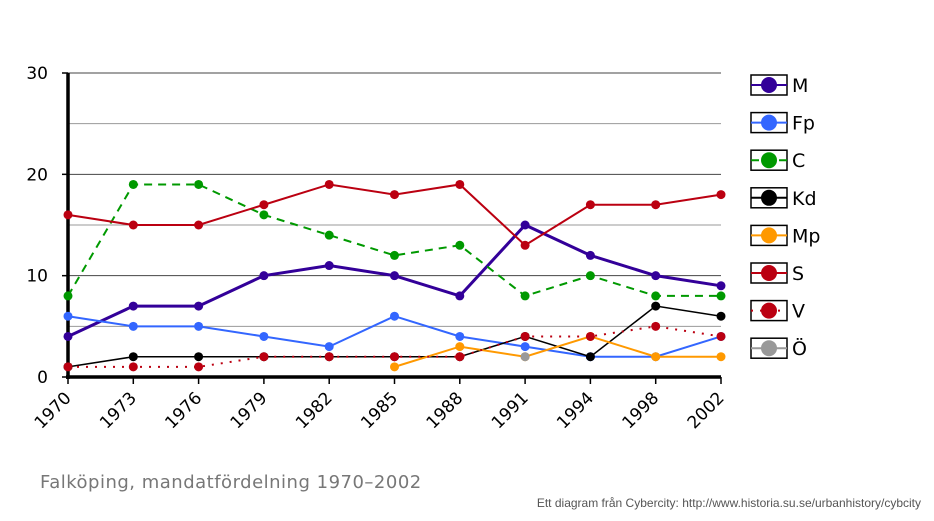  I want to click on legend-item-fp: Fp, so click(782, 123).